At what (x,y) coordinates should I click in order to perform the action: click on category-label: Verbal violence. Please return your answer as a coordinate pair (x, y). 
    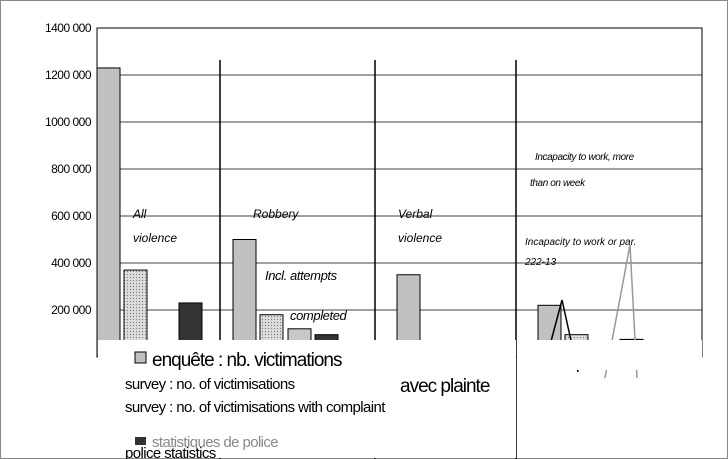
    Looking at the image, I should click on (420, 226).